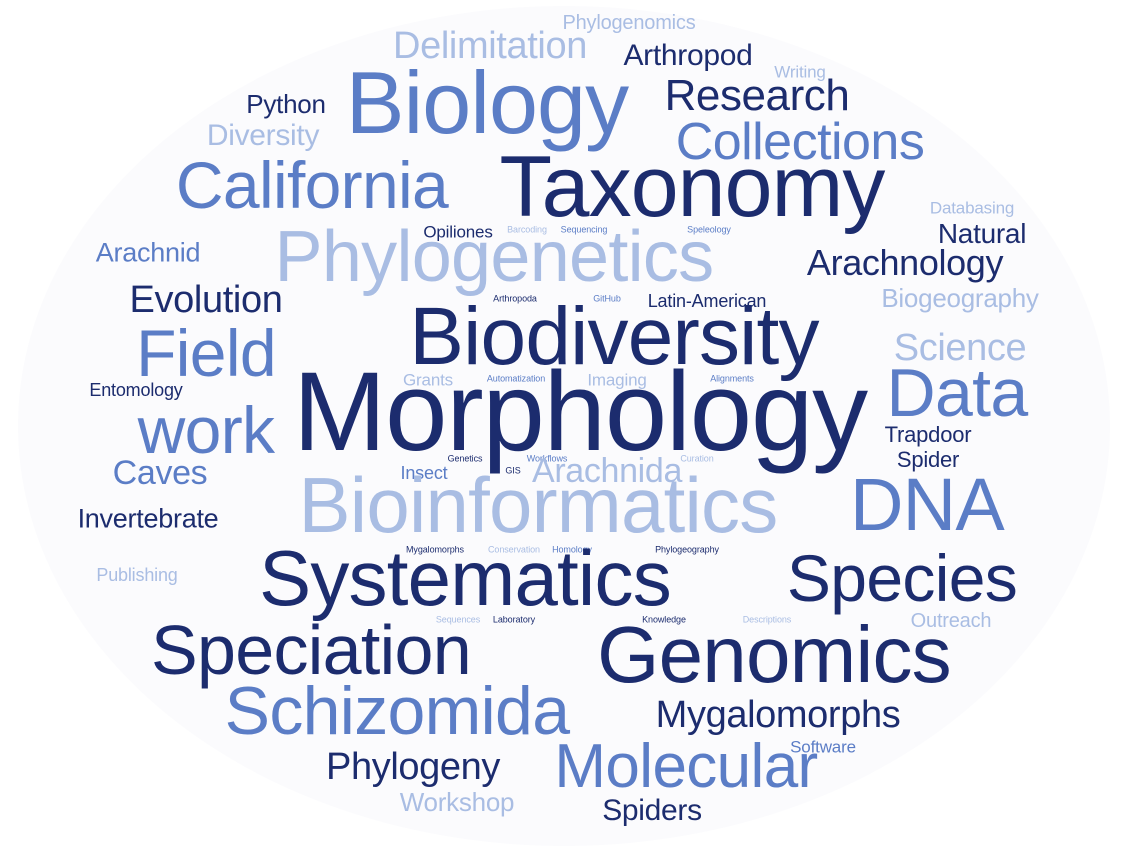 The image size is (1128, 851). What do you see at coordinates (514, 549) in the screenshot?
I see `word-conservation: Conservation` at bounding box center [514, 549].